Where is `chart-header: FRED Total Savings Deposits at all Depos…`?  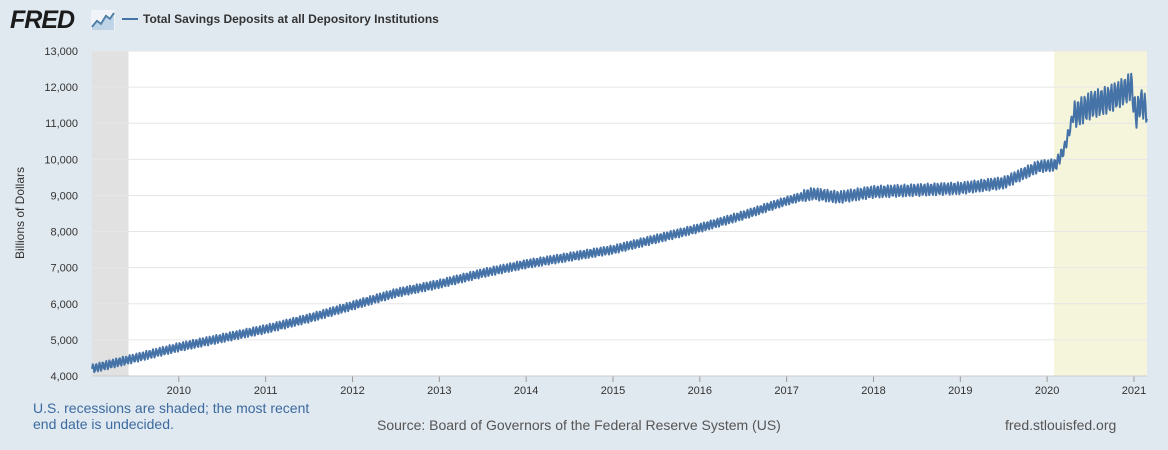
chart-header: FRED Total Savings Deposits at all Depos… is located at coordinates (584, 20).